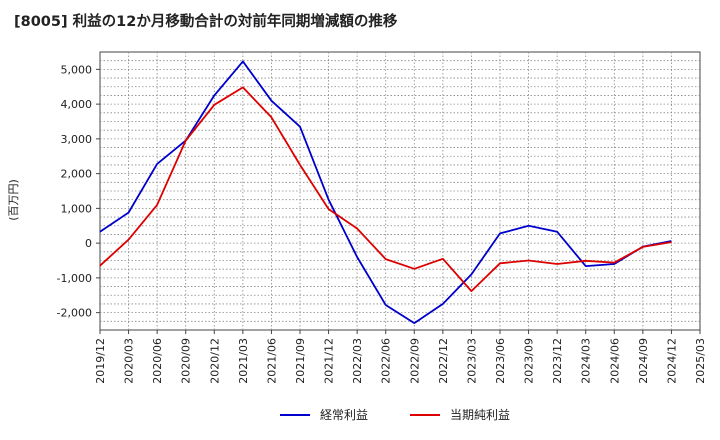 Image resolution: width=720 pixels, height=440 pixels. What do you see at coordinates (129, 361) in the screenshot?
I see `x-tick-label: 2020/03` at bounding box center [129, 361].